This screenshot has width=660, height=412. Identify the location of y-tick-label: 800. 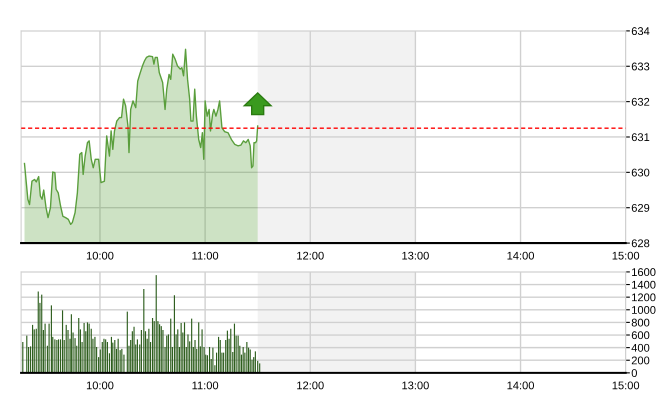
(641, 322).